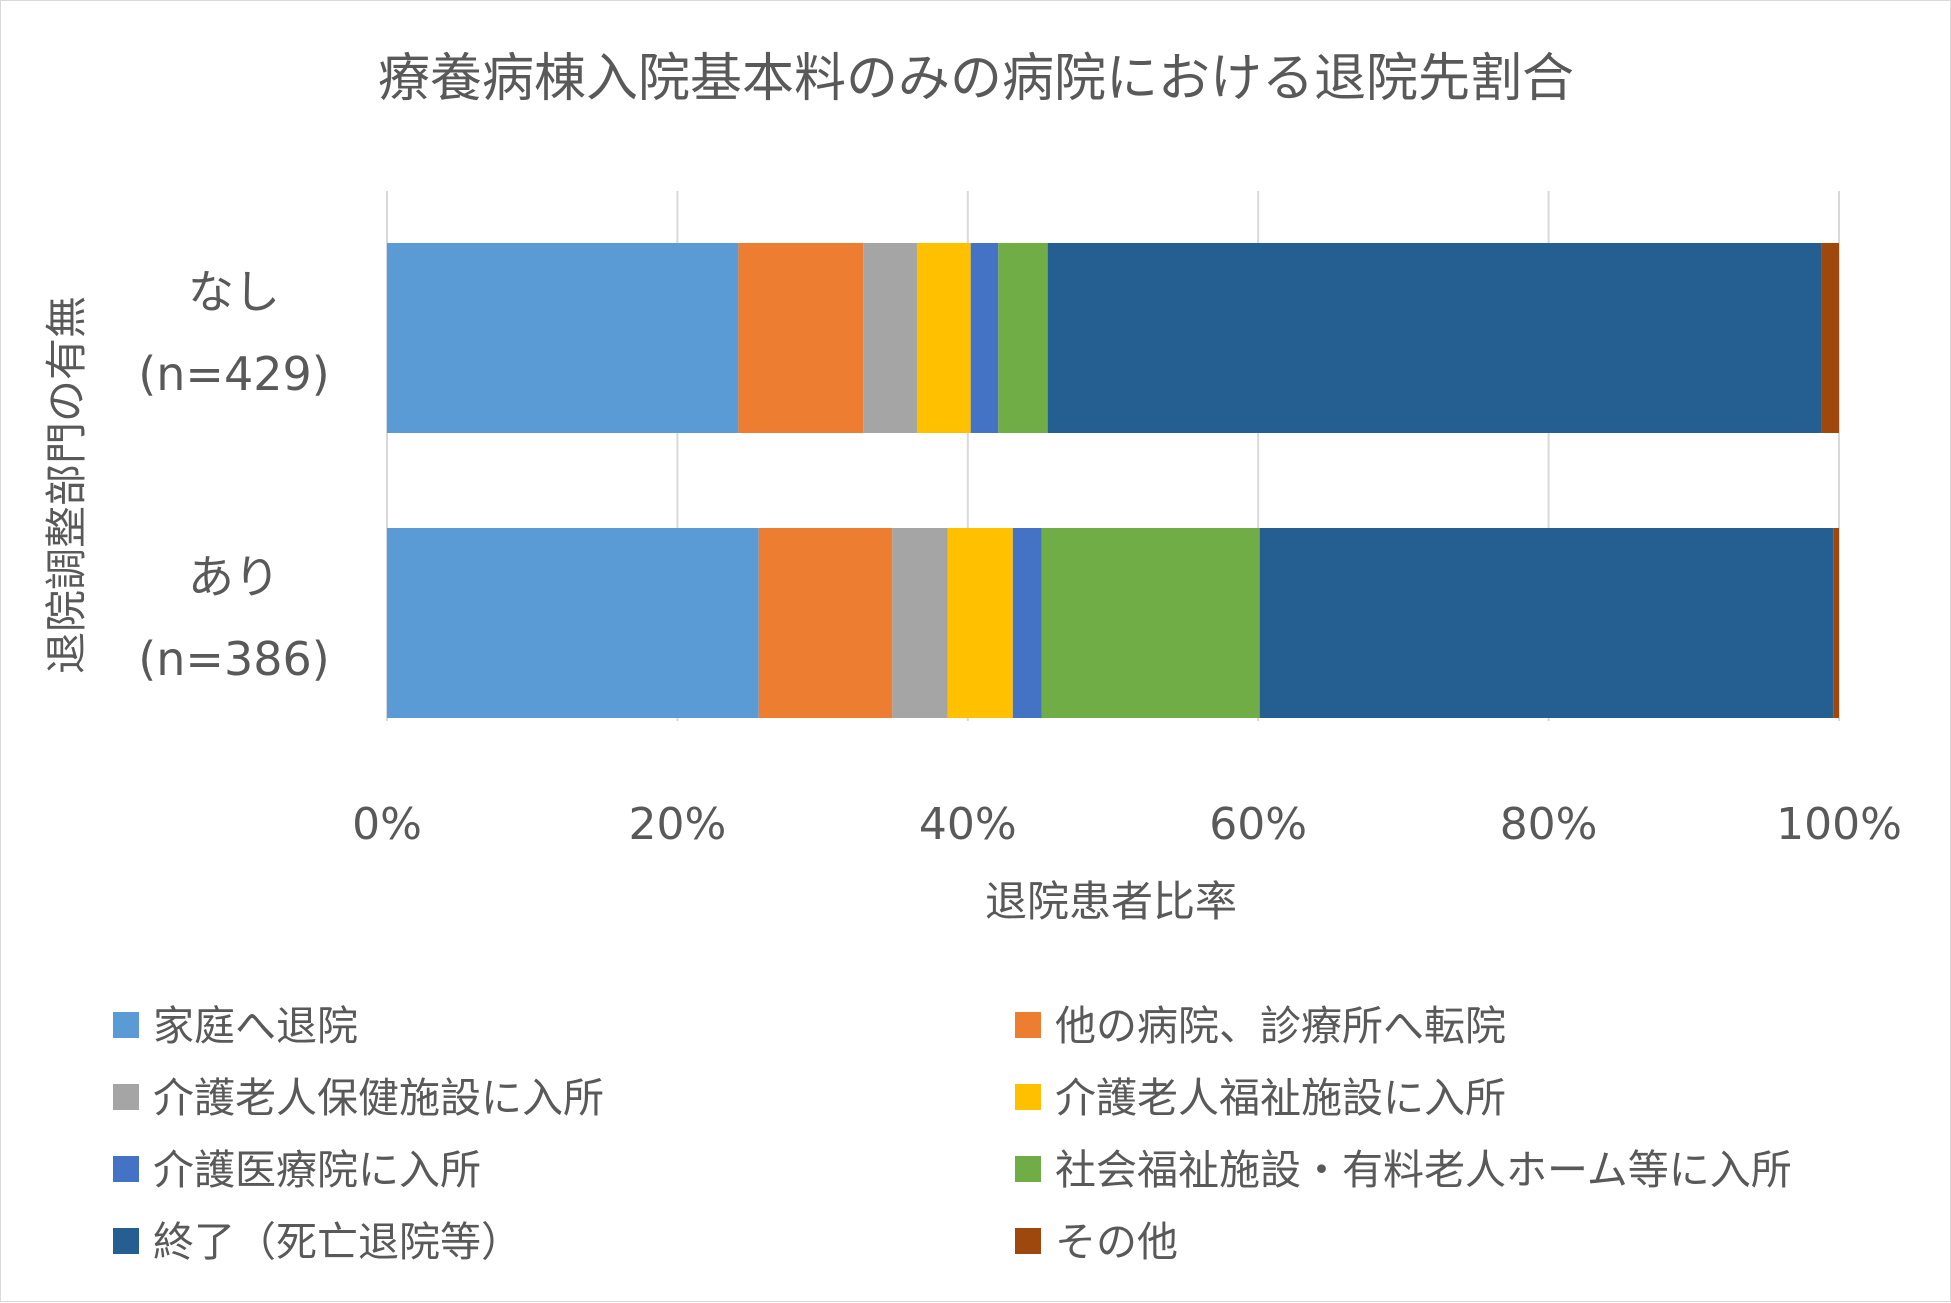  Describe the element at coordinates (234, 292) in the screenshot. I see `category-label: なし` at that location.